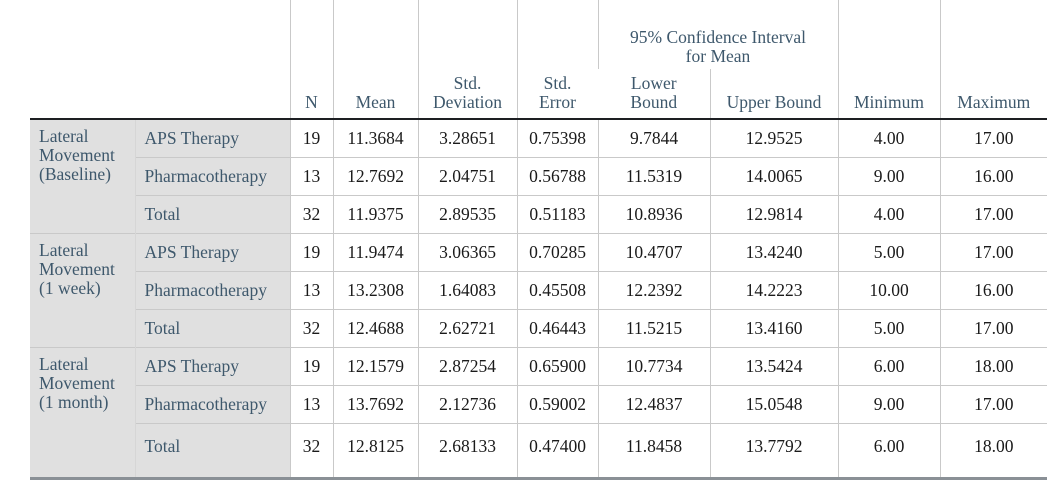 Image resolution: width=1047 pixels, height=488 pixels. Describe the element at coordinates (557, 176) in the screenshot. I see `data-cell: 0.56788` at that location.